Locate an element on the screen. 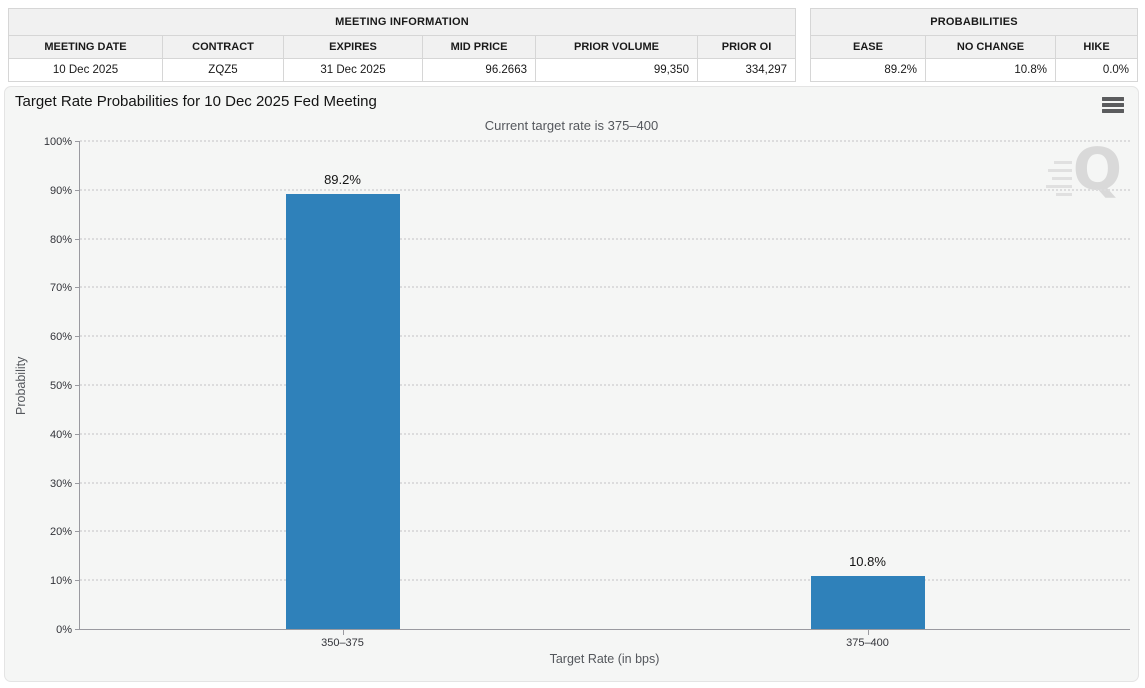  quikstrike-watermark-icon: Q is located at coordinates (1085, 174).